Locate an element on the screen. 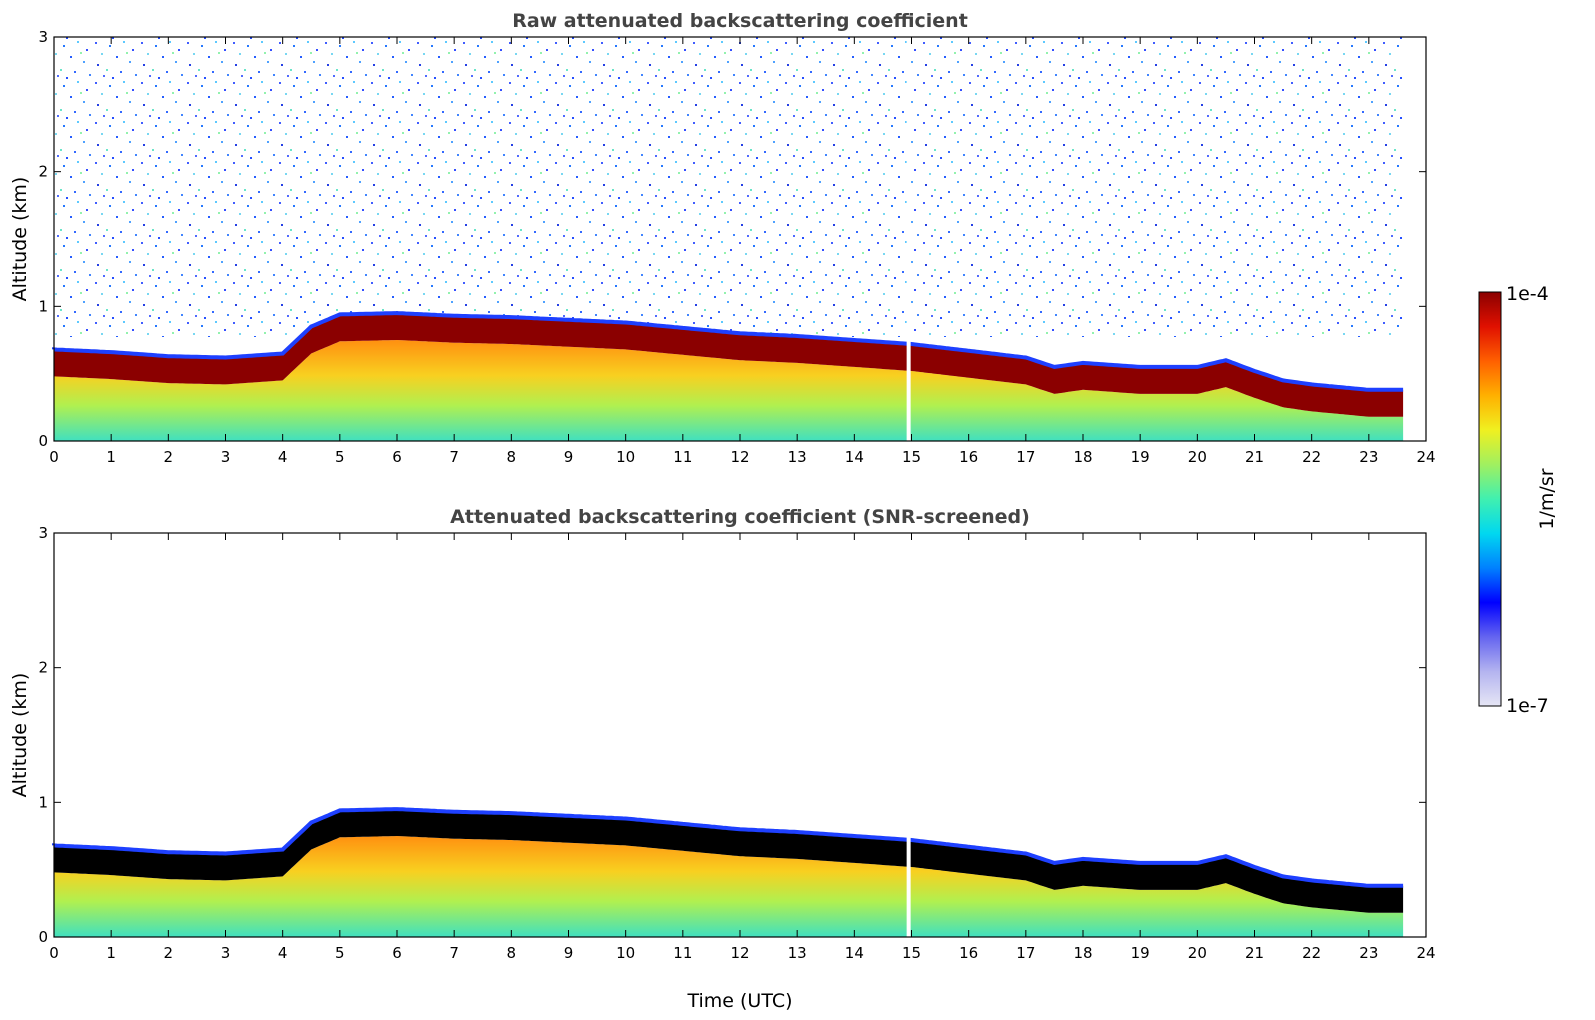 This screenshot has width=1595, height=1020. colorbar: 1e-4 1e-7 1/m/sr is located at coordinates (1518, 500).